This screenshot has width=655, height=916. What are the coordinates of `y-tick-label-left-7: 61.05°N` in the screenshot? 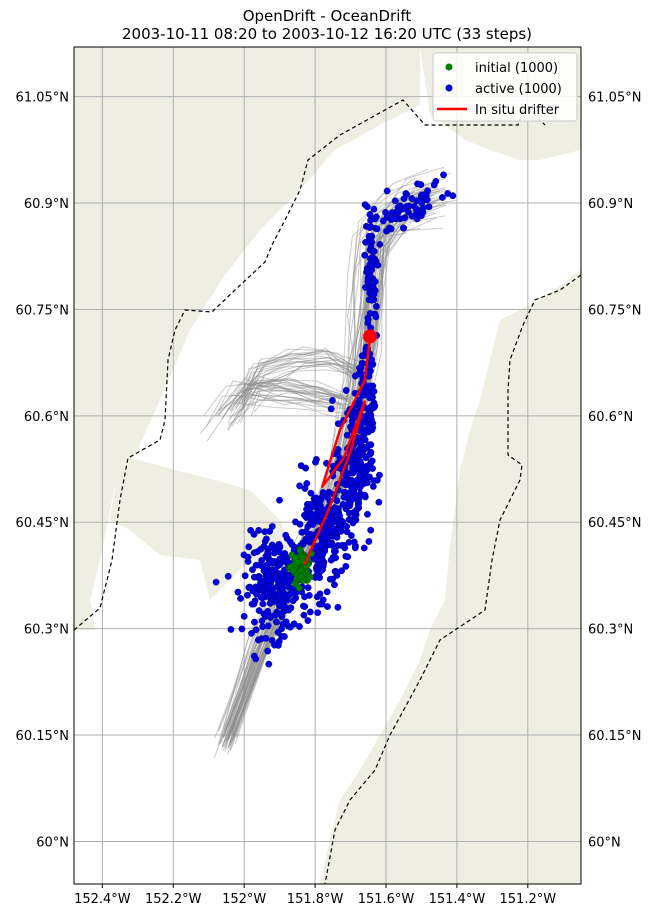 It's located at (42, 98).